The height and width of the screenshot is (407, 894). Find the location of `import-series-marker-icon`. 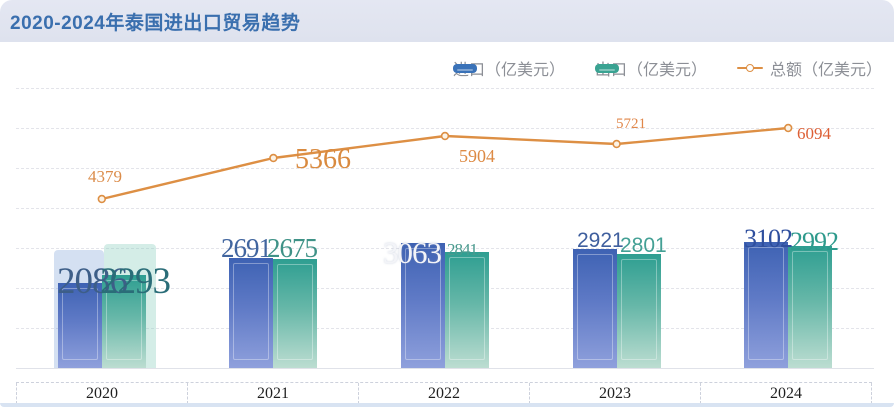

import-series-marker-icon is located at coordinates (464, 68).